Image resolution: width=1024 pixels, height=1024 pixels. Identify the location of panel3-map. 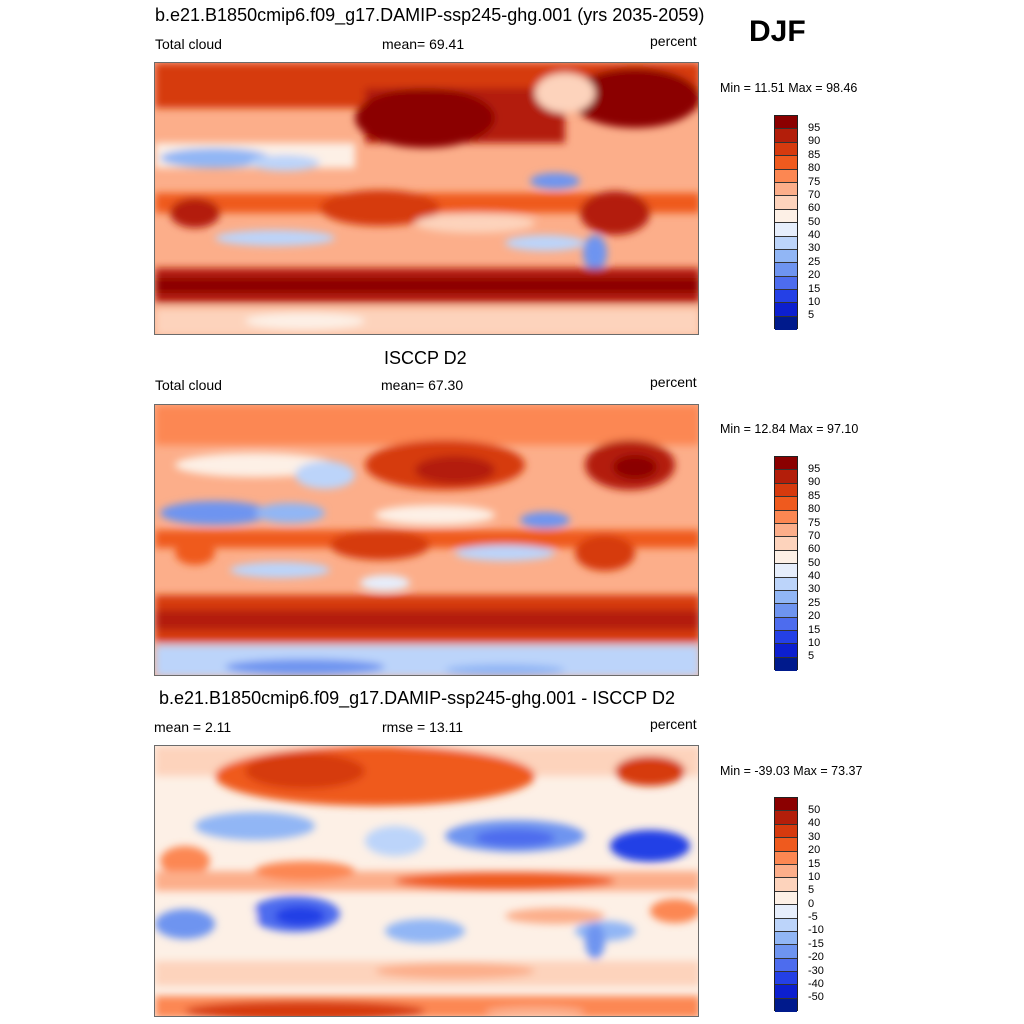
(426, 881).